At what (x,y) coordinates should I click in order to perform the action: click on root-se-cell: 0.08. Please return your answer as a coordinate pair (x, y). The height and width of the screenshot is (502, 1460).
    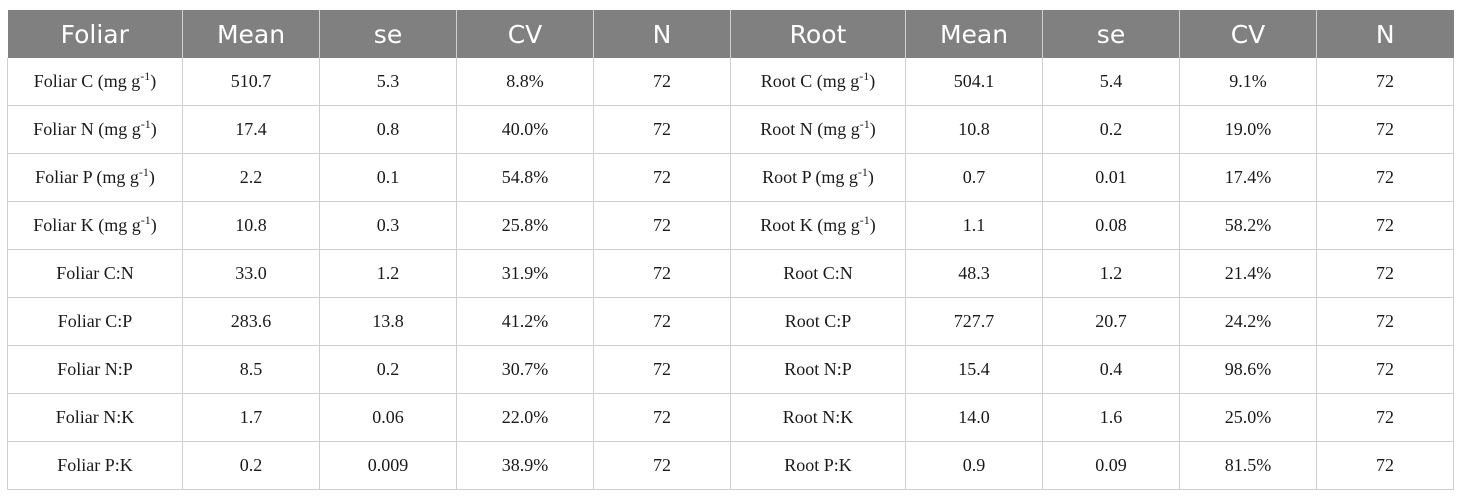
    Looking at the image, I should click on (1111, 225).